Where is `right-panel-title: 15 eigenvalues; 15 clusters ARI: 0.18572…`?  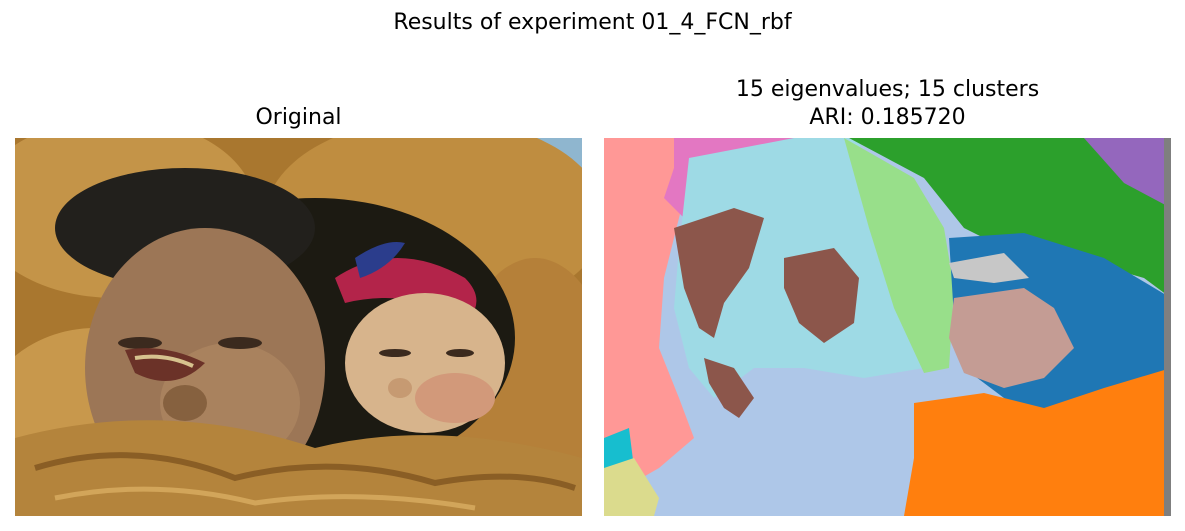
right-panel-title: 15 eigenvalues; 15 clusters ARI: 0.18572… is located at coordinates (887, 104).